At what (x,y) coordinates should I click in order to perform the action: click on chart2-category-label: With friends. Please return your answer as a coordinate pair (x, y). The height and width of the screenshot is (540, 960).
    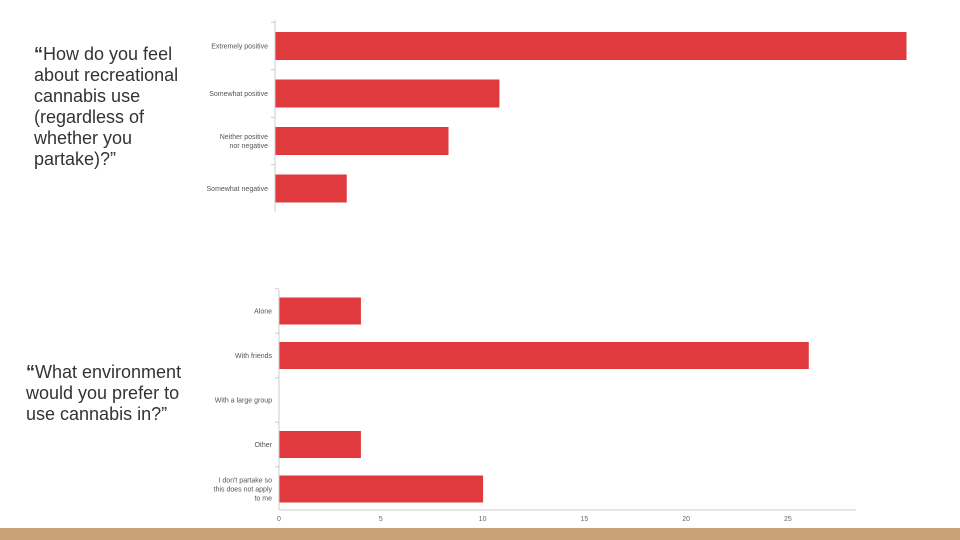
    Looking at the image, I should click on (253, 356).